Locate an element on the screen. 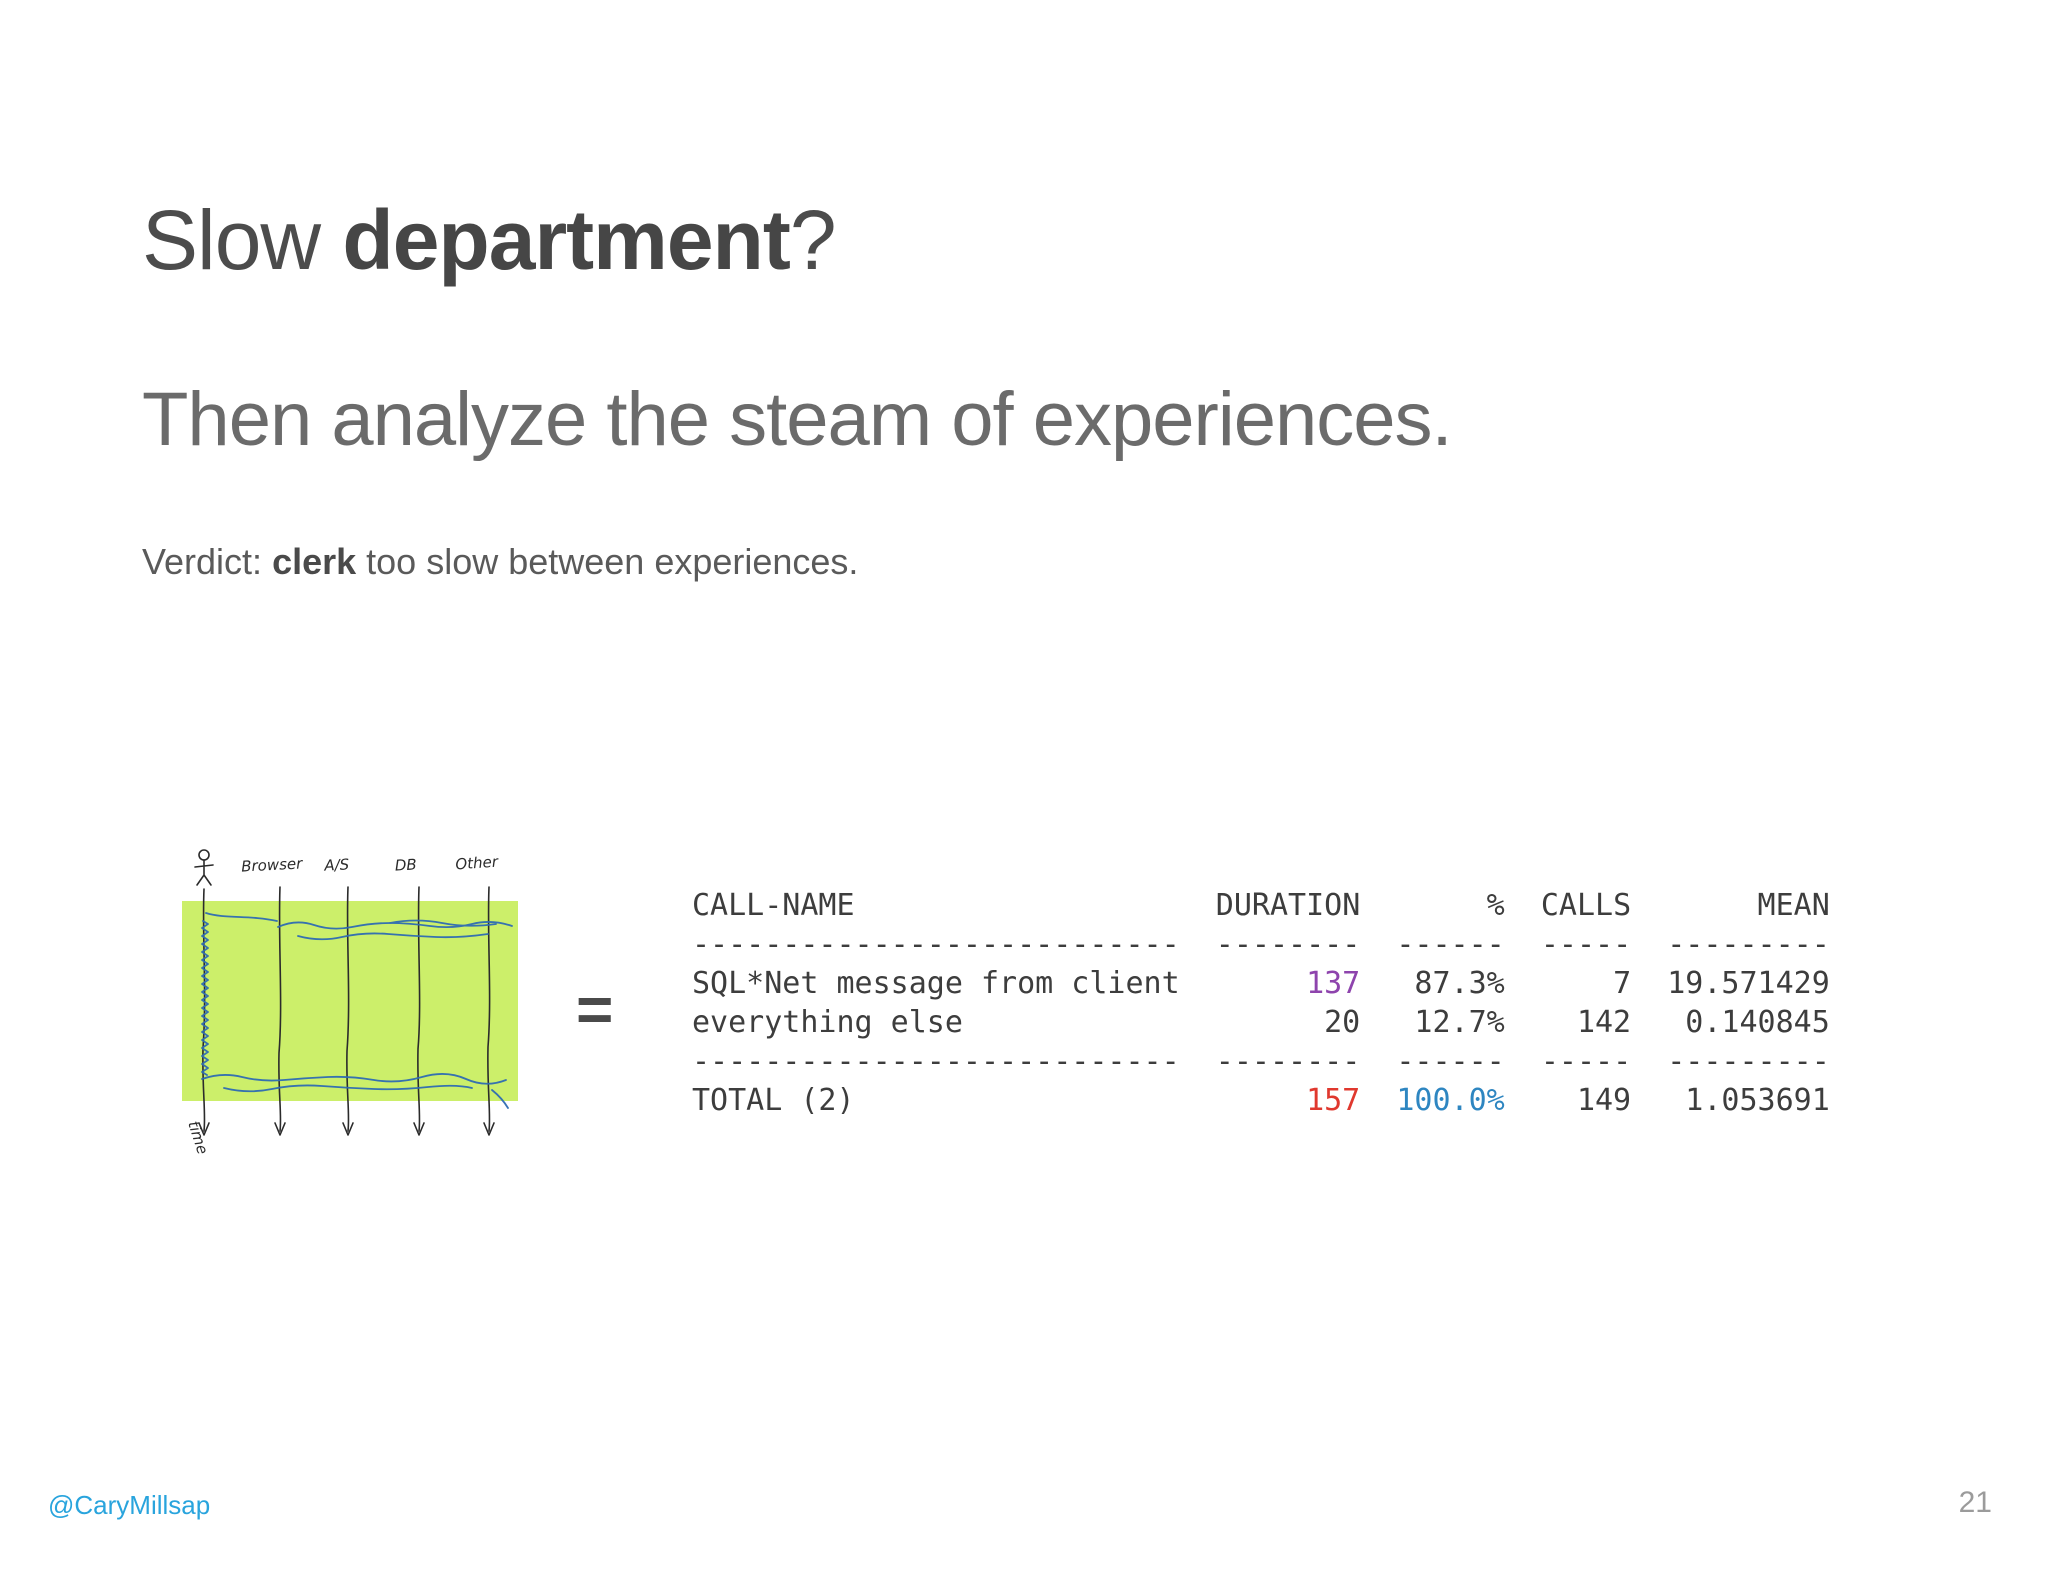  twitter-handle: @CaryMillsap is located at coordinates (129, 1505).